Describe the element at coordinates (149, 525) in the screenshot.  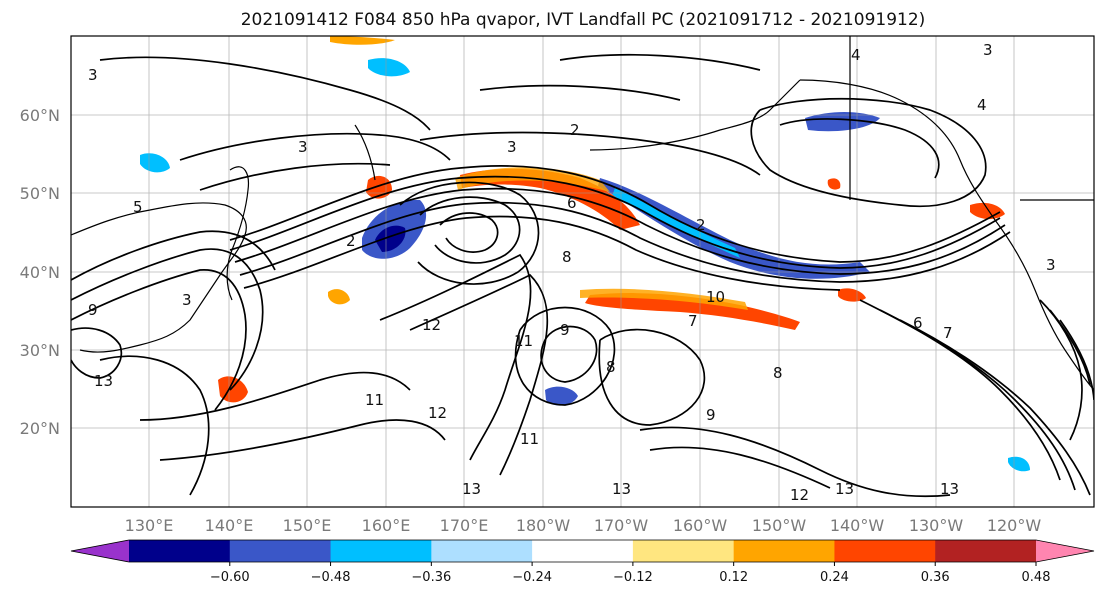
I see `lon-label: 130°E` at that location.